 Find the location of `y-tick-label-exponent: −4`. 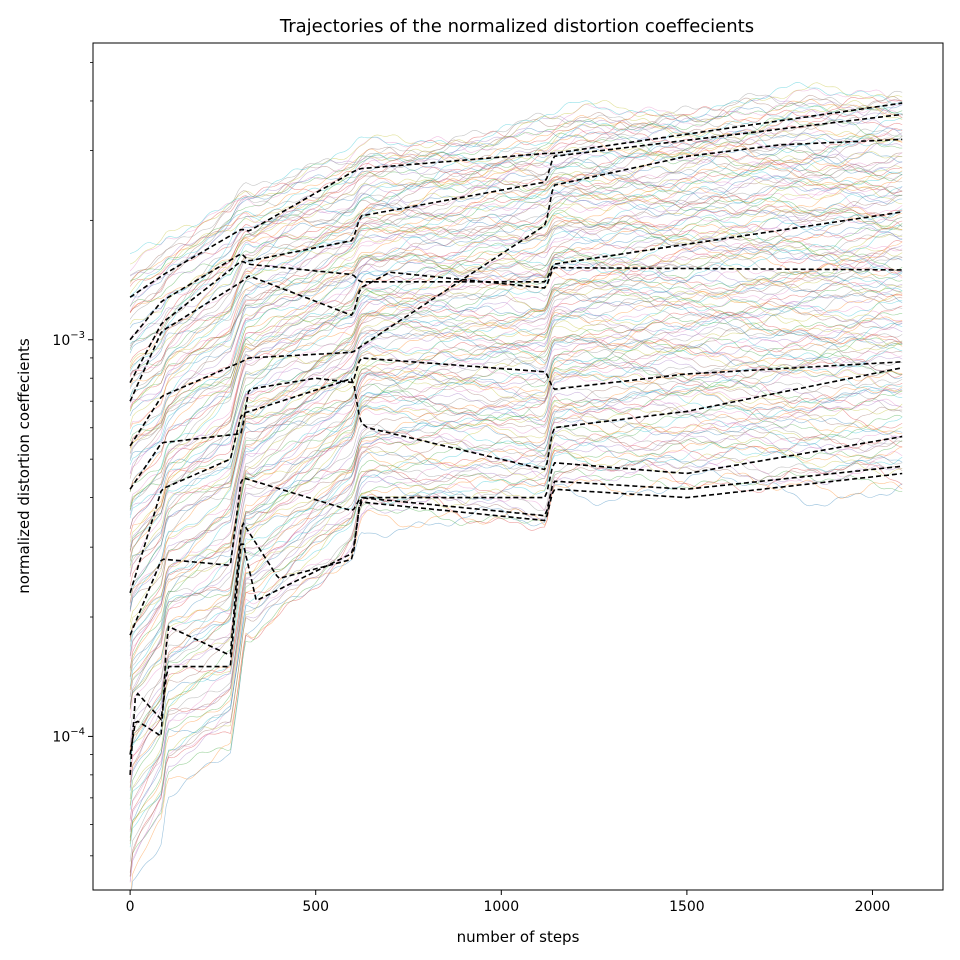

y-tick-label-exponent: −4 is located at coordinates (77, 731).